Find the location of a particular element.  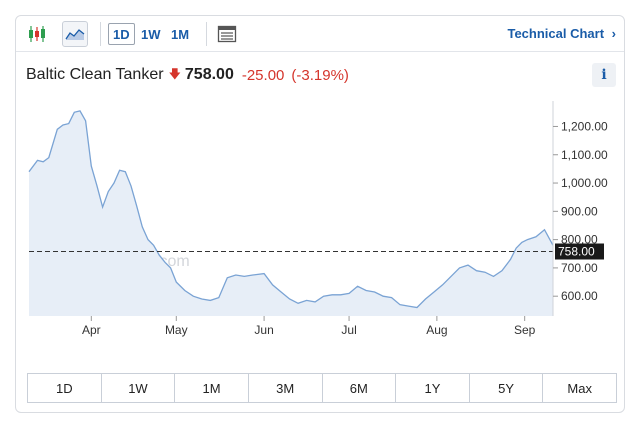

x-tick-label: Jul is located at coordinates (348, 330).